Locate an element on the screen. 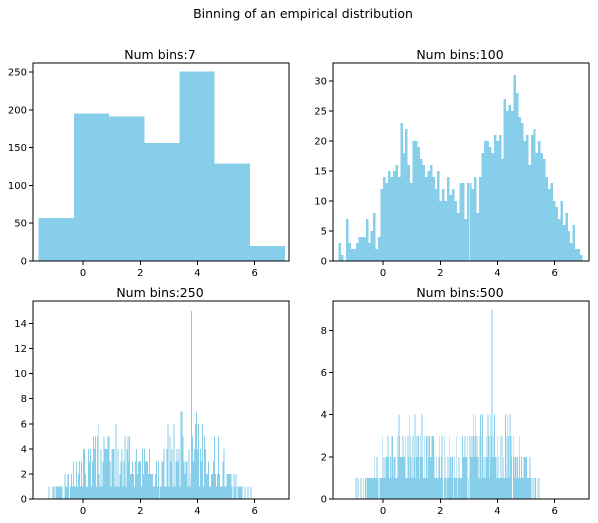  subplot-title: Num bins:100 is located at coordinates (459, 54).